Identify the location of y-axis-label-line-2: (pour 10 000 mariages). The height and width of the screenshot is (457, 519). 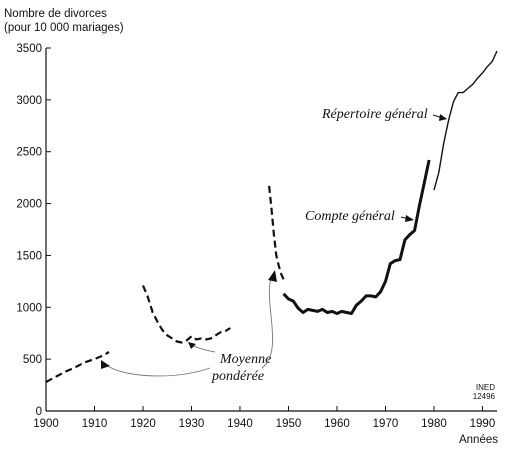
(64, 28).